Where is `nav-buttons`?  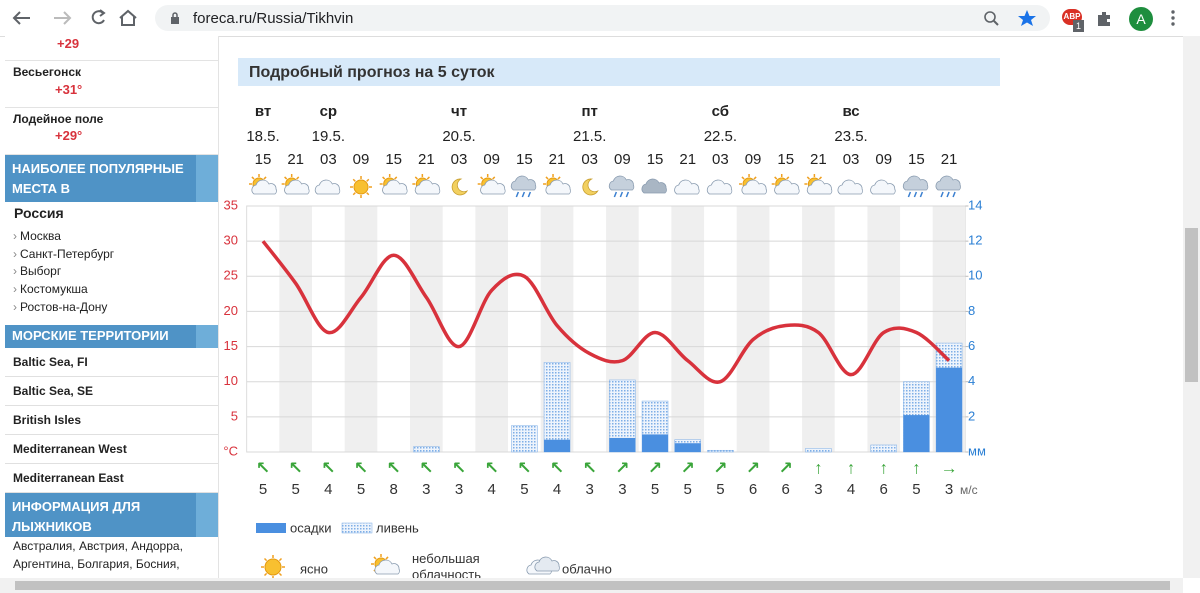 nav-buttons is located at coordinates (75, 18).